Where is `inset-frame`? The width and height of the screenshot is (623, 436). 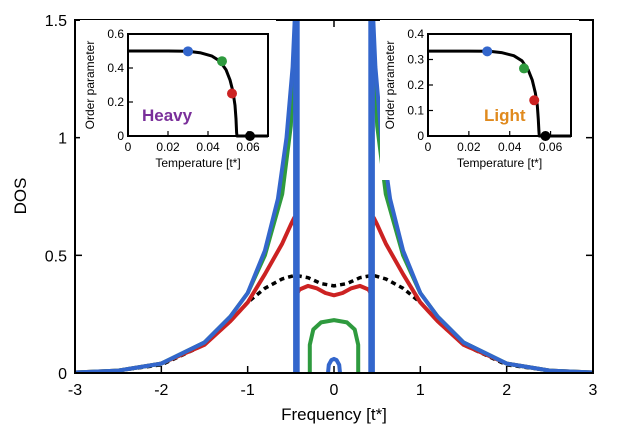
inset-frame is located at coordinates (198, 85).